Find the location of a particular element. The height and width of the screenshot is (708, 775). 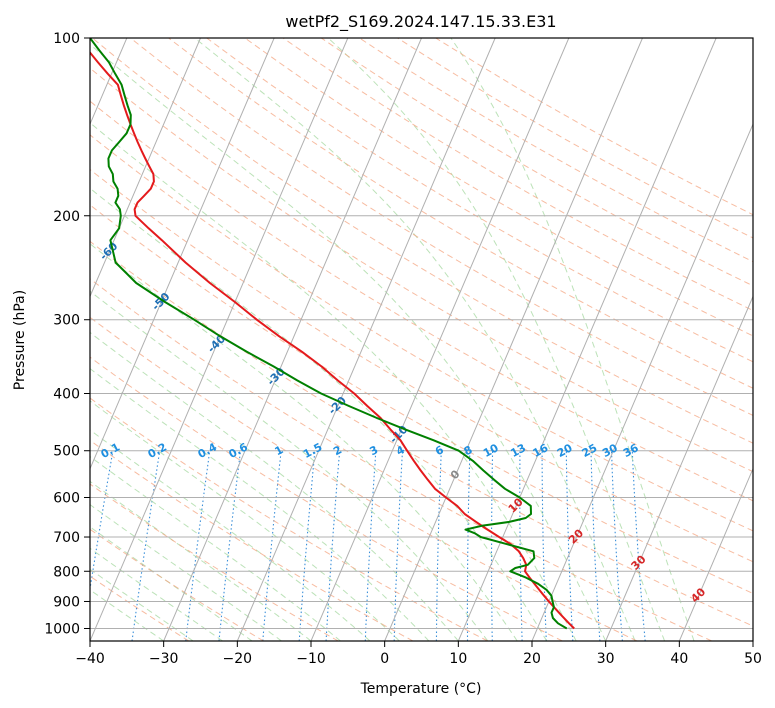

y-axis-label: Pressure (hPa) is located at coordinates (20, 340).